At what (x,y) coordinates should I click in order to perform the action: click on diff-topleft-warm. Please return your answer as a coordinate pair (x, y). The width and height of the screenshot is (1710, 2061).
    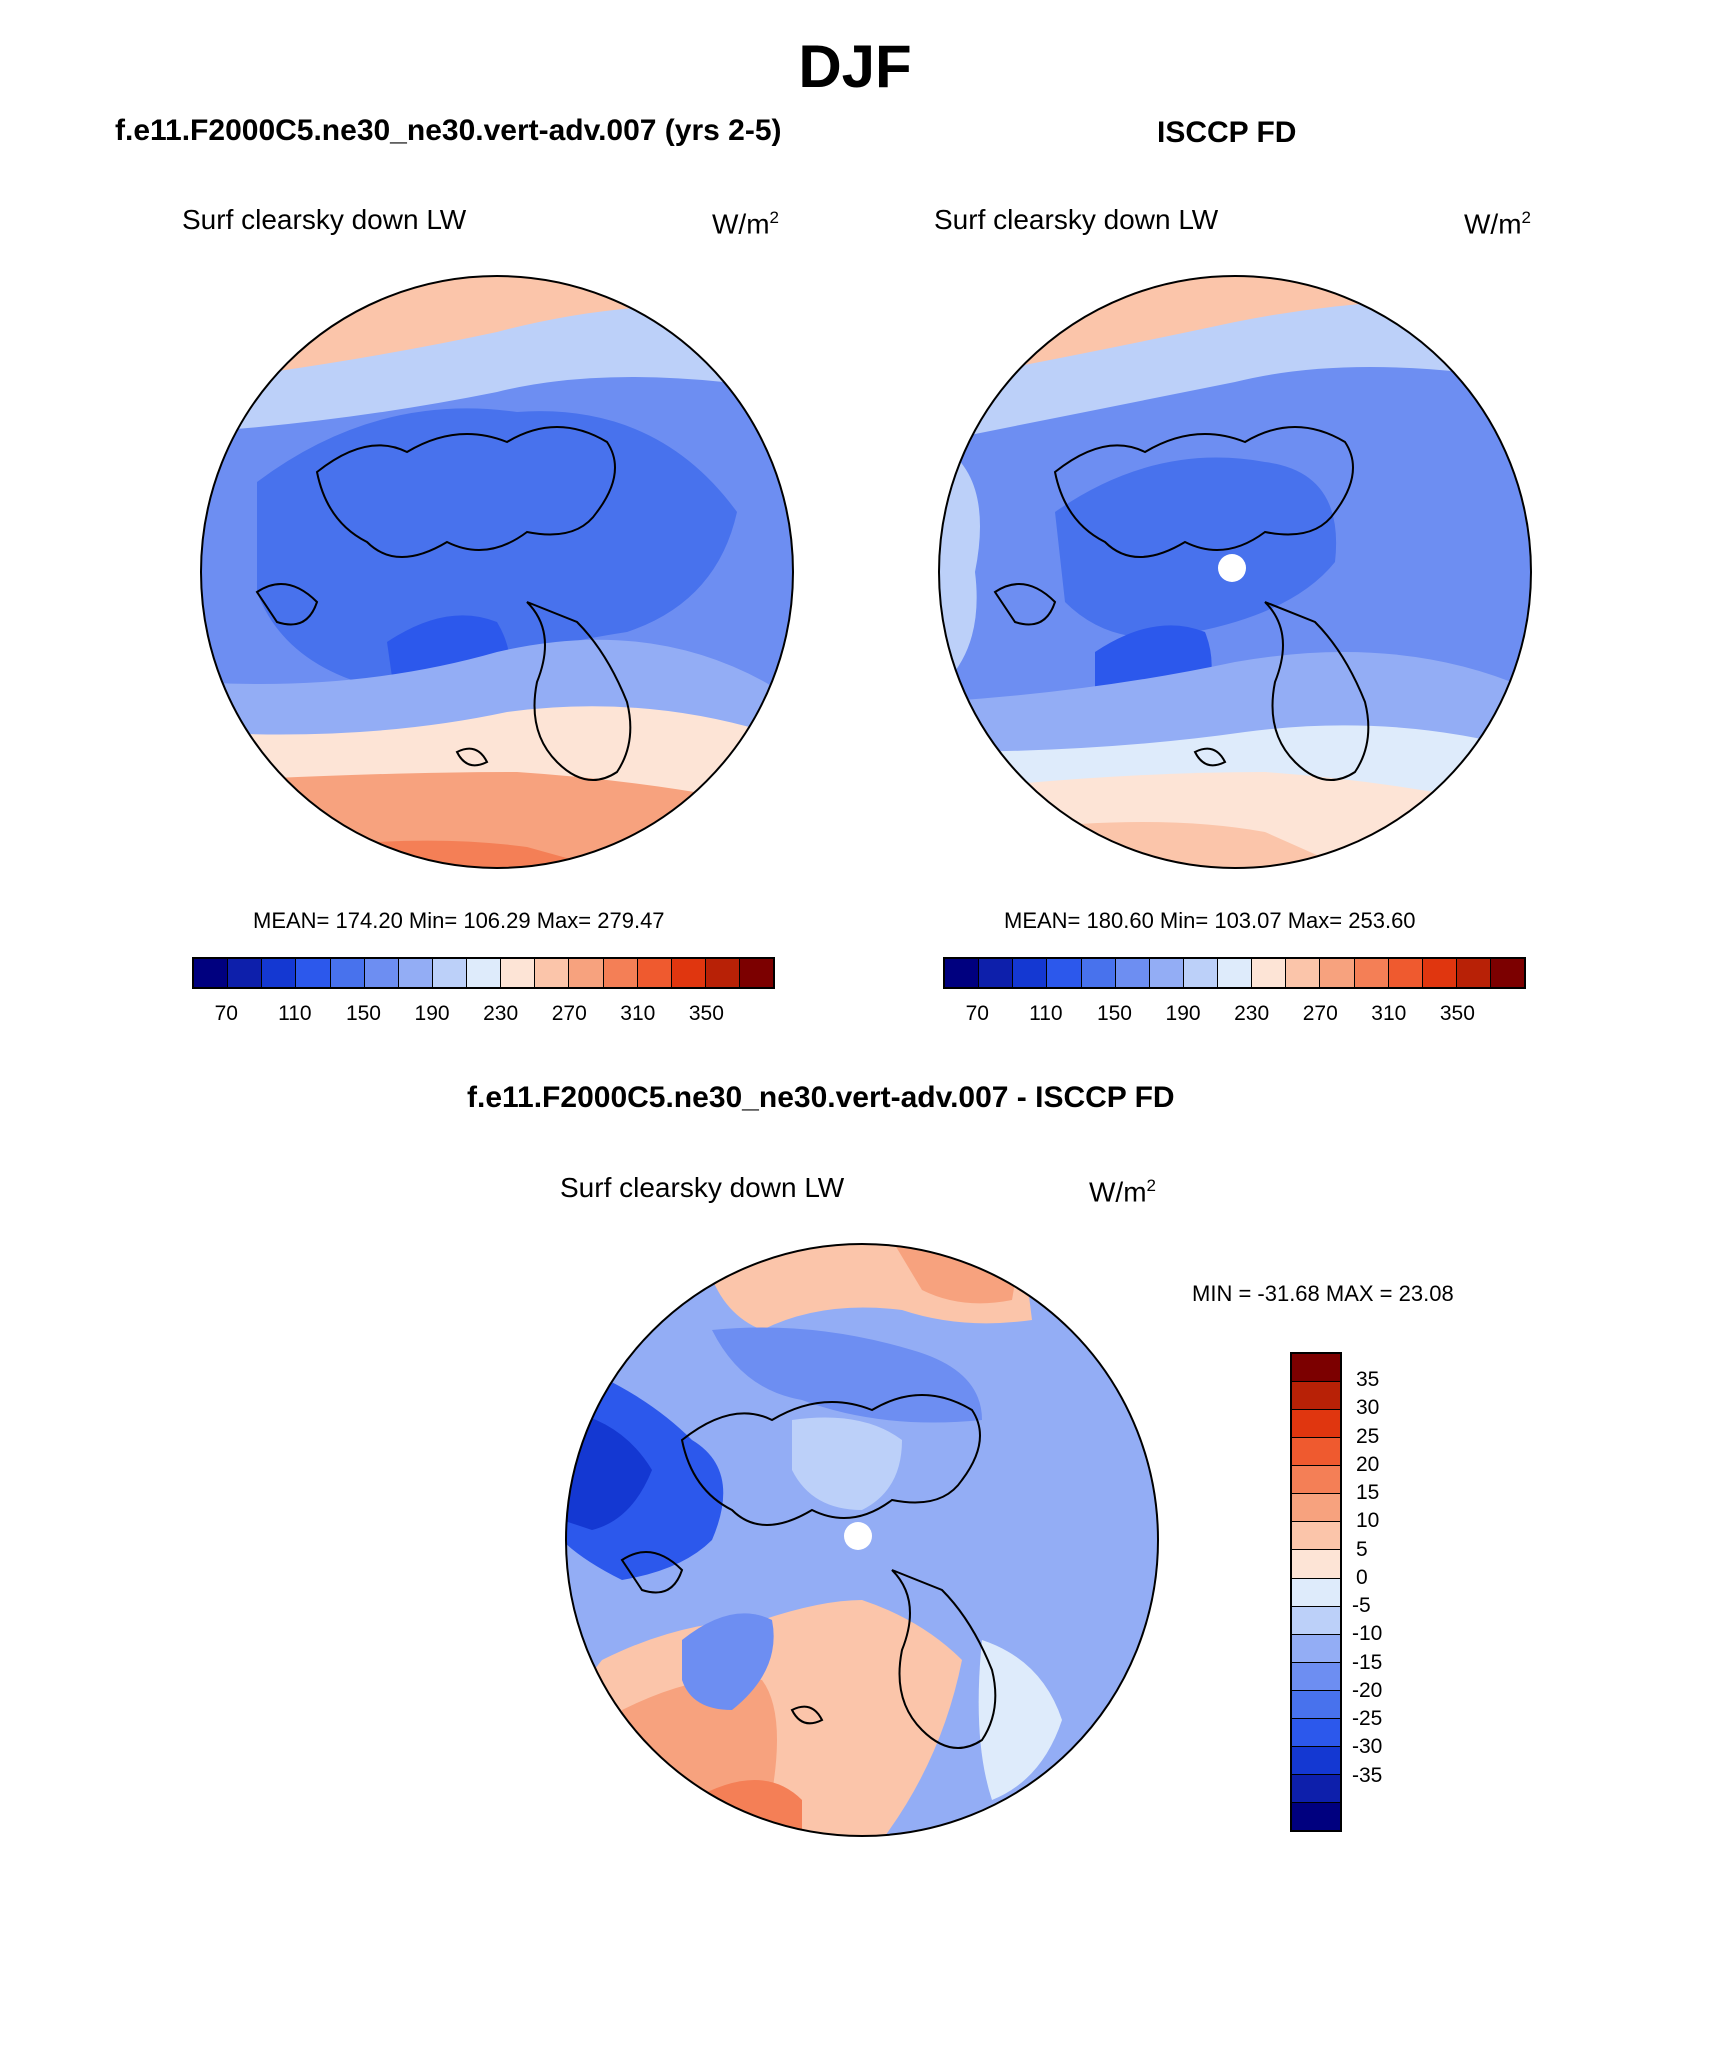
    Looking at the image, I should click on (624, 1277).